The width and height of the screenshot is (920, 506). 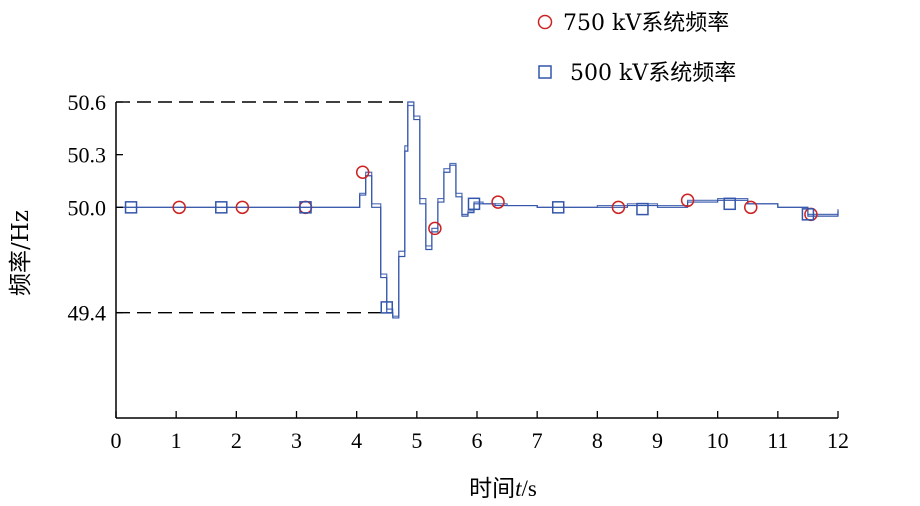 What do you see at coordinates (116, 440) in the screenshot?
I see `x-tick-label: 0` at bounding box center [116, 440].